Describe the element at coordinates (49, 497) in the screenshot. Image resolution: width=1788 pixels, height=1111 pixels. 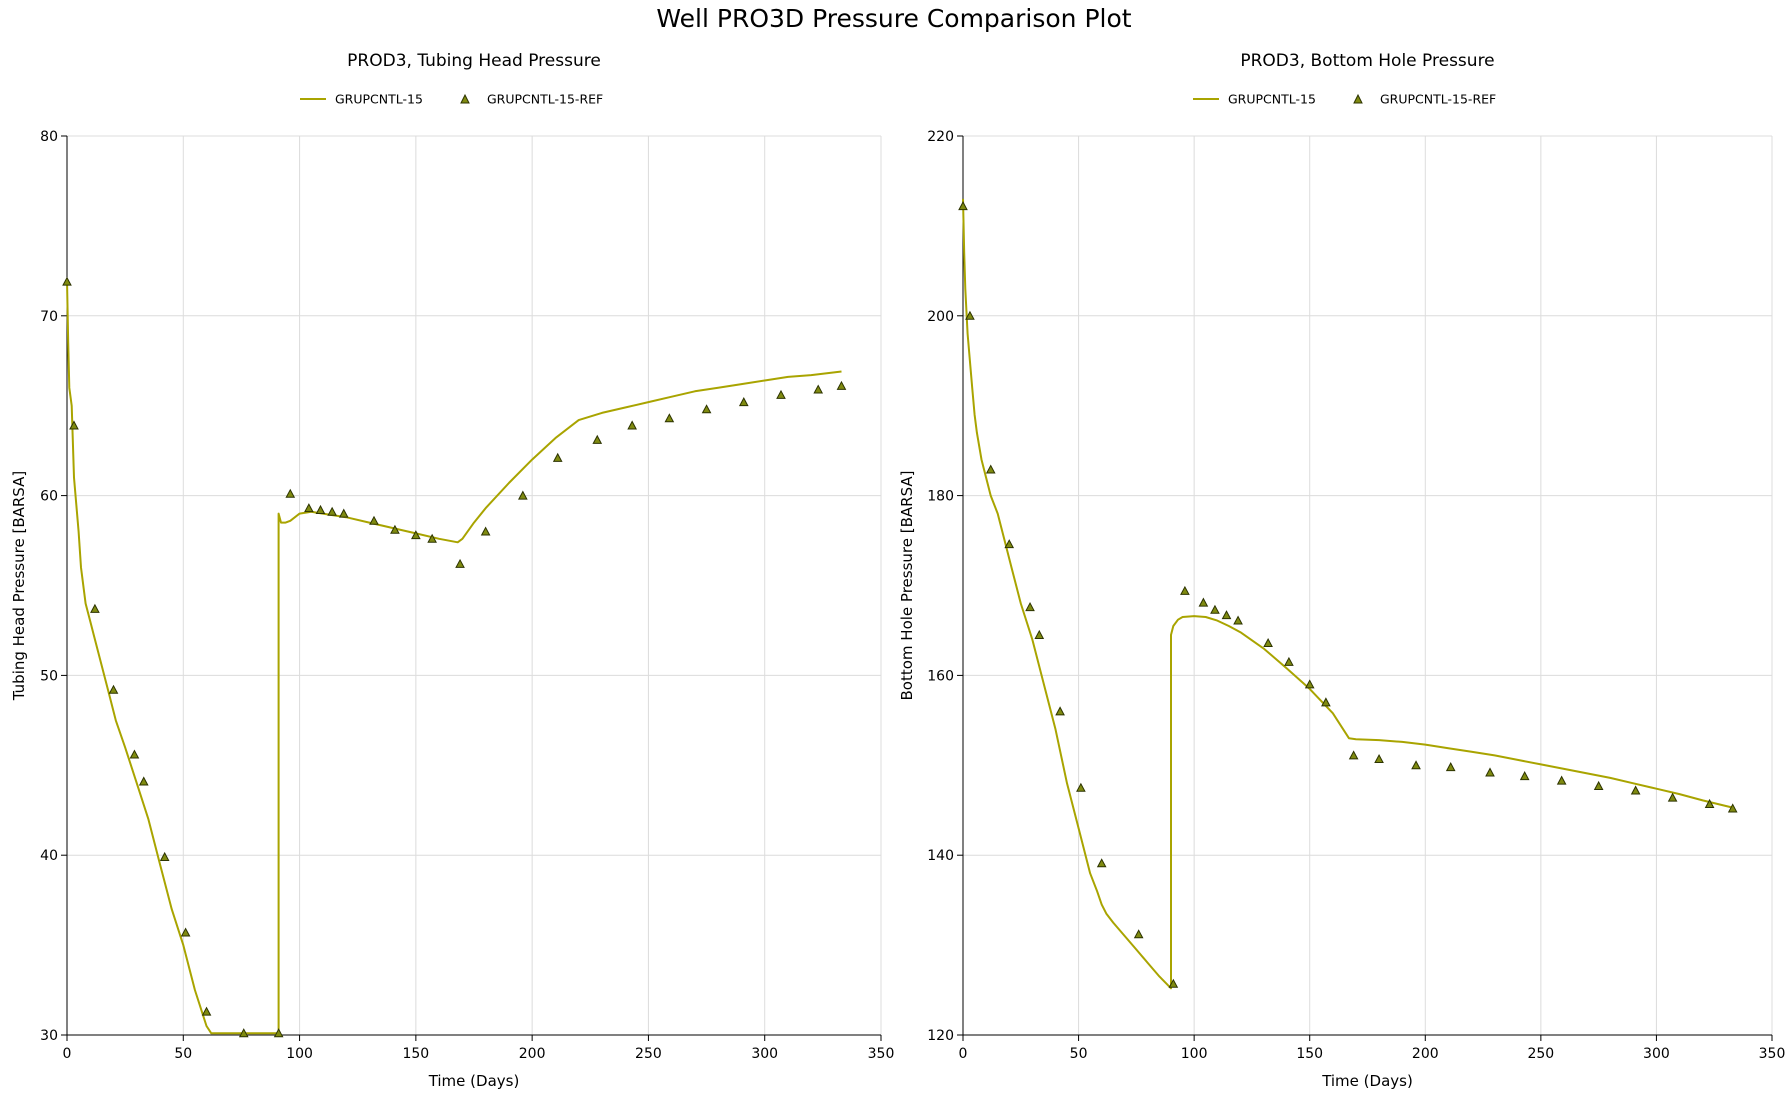
I see `y-tick-label: 60` at that location.